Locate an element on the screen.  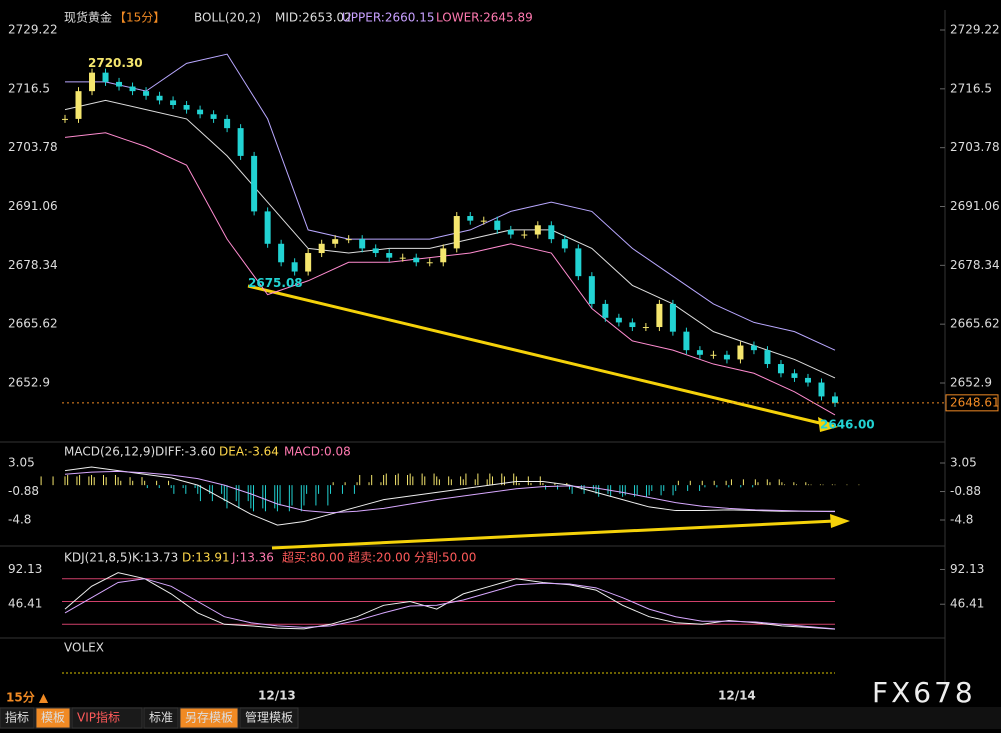
tab-label: 指标 is located at coordinates (17, 717).